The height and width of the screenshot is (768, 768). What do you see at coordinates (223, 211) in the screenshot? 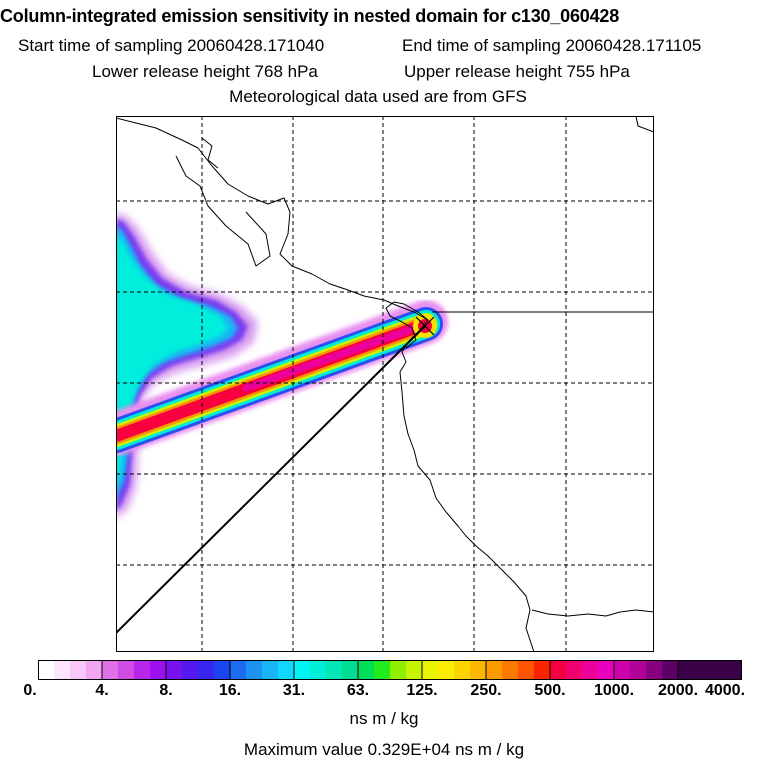
I see `baja-california-coast` at bounding box center [223, 211].